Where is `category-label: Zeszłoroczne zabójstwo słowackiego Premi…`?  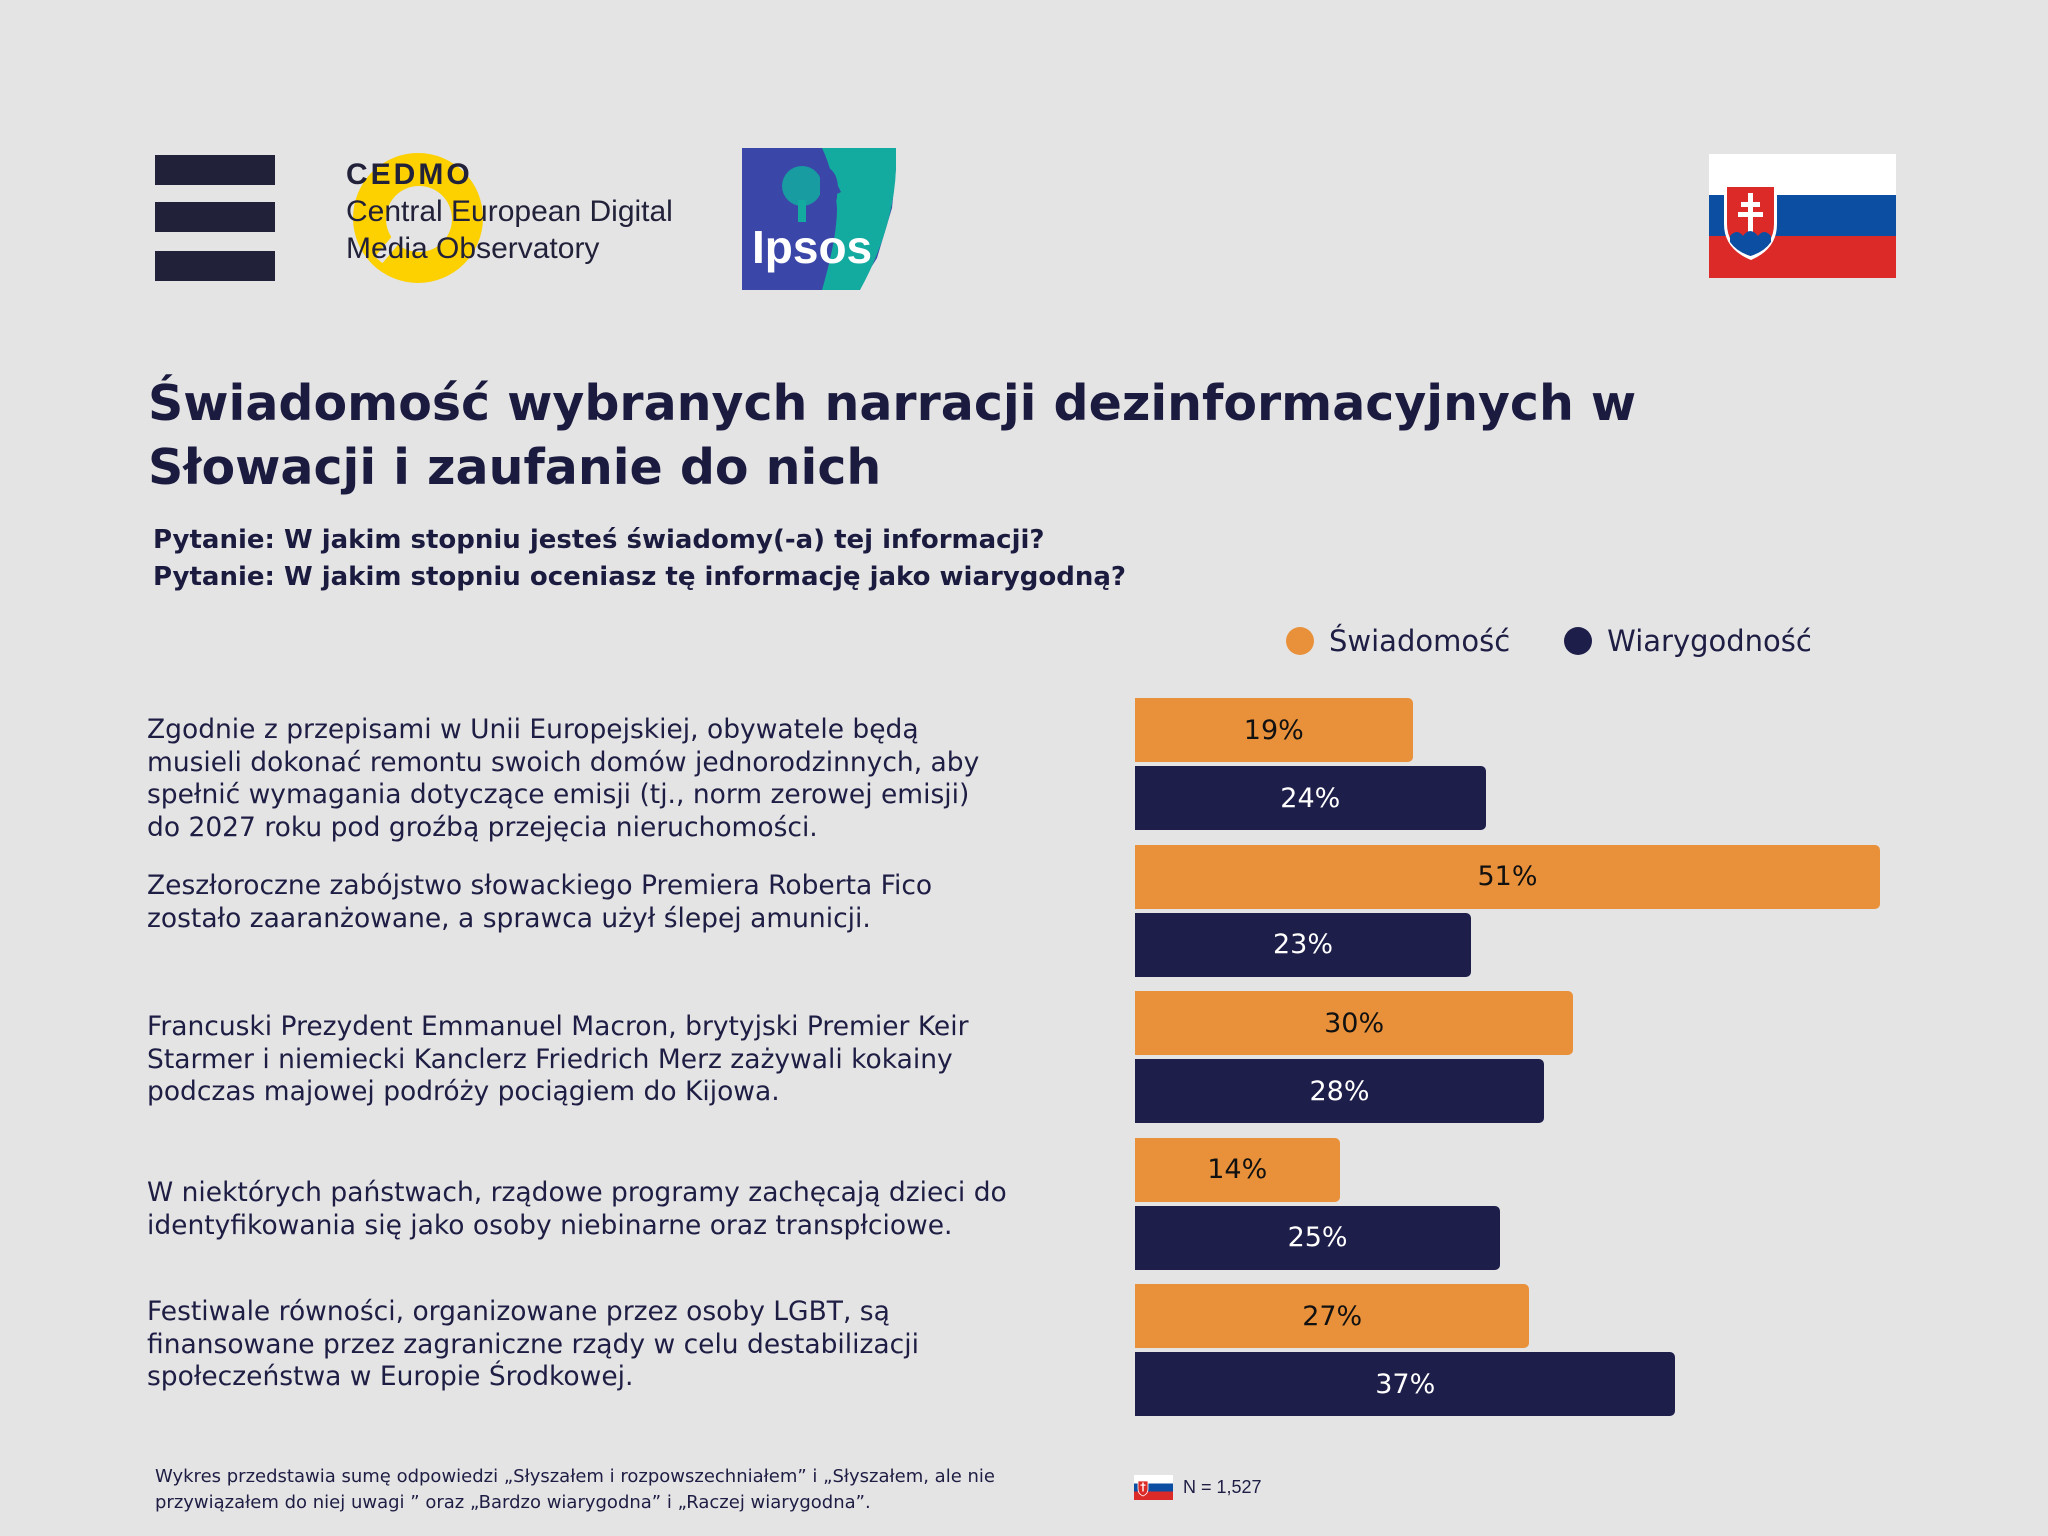
category-label: Zeszłoroczne zabójstwo słowackiego Premi… is located at coordinates (540, 902).